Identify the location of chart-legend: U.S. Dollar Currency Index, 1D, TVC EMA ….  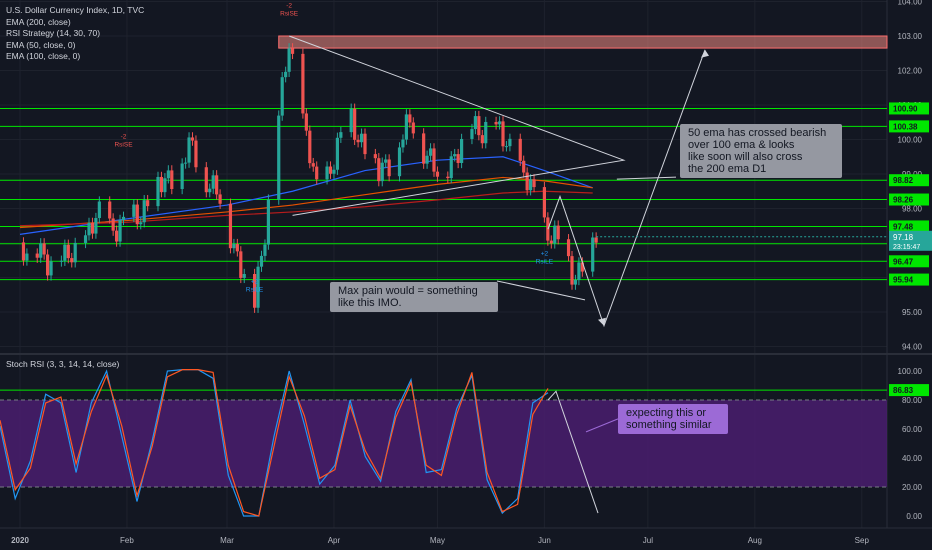
(75, 34).